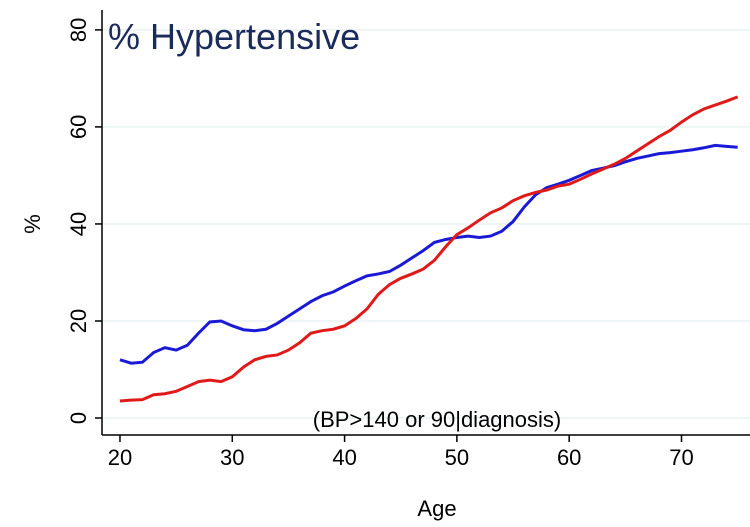 The width and height of the screenshot is (750, 527). What do you see at coordinates (457, 457) in the screenshot?
I see `x-tick-label: 50` at bounding box center [457, 457].